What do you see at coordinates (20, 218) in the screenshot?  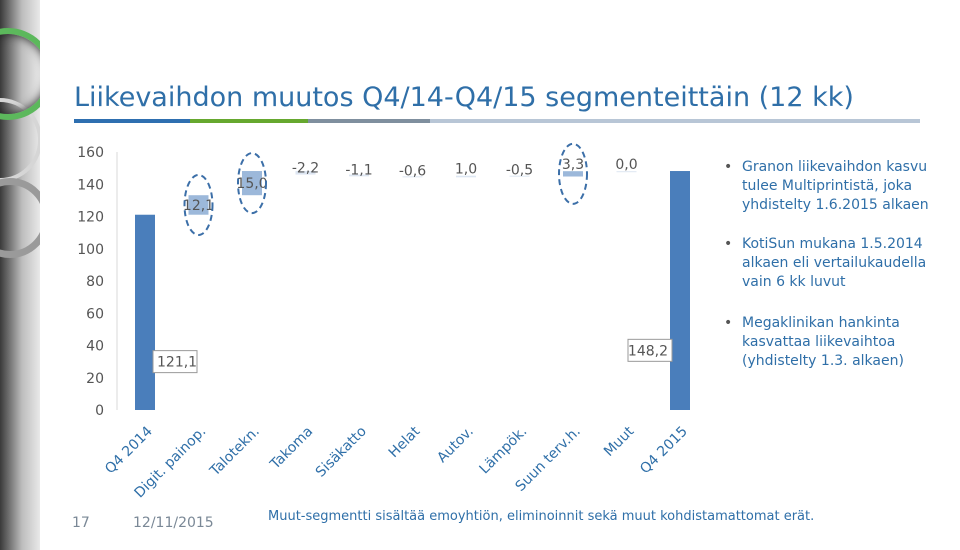 I see `decorative-grey-ring` at bounding box center [20, 218].